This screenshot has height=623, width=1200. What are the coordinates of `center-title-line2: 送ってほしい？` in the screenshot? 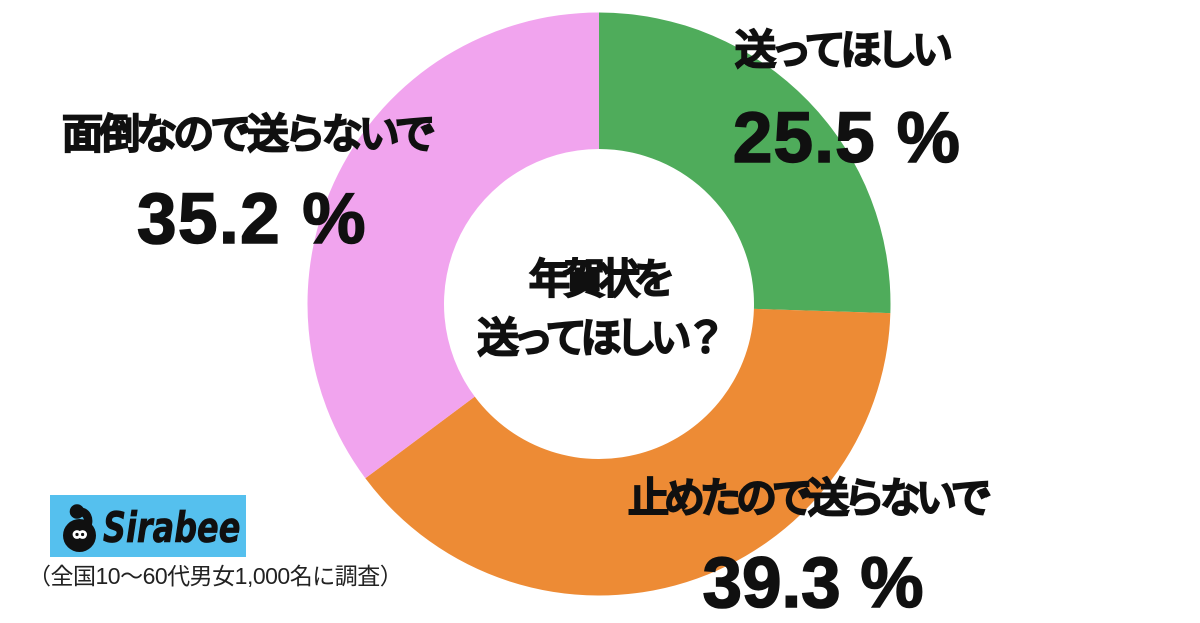 It's located at (602, 338).